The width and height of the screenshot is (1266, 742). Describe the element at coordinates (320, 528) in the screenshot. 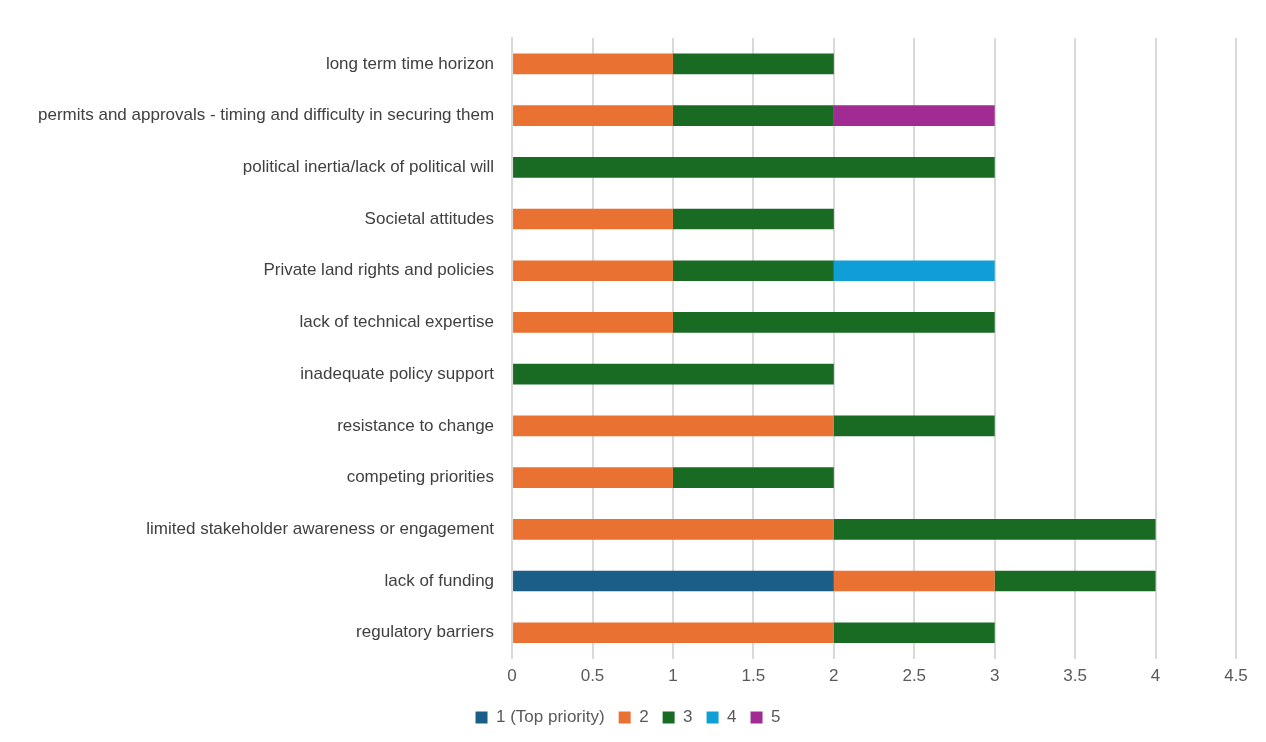

I see `y-tick-label: limited stakeholder awareness or engagement` at that location.